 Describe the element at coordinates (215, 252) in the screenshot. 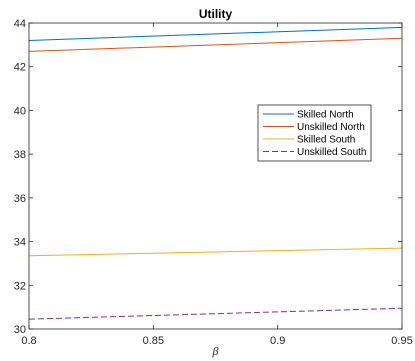

I see `series-line-skilled-south` at that location.